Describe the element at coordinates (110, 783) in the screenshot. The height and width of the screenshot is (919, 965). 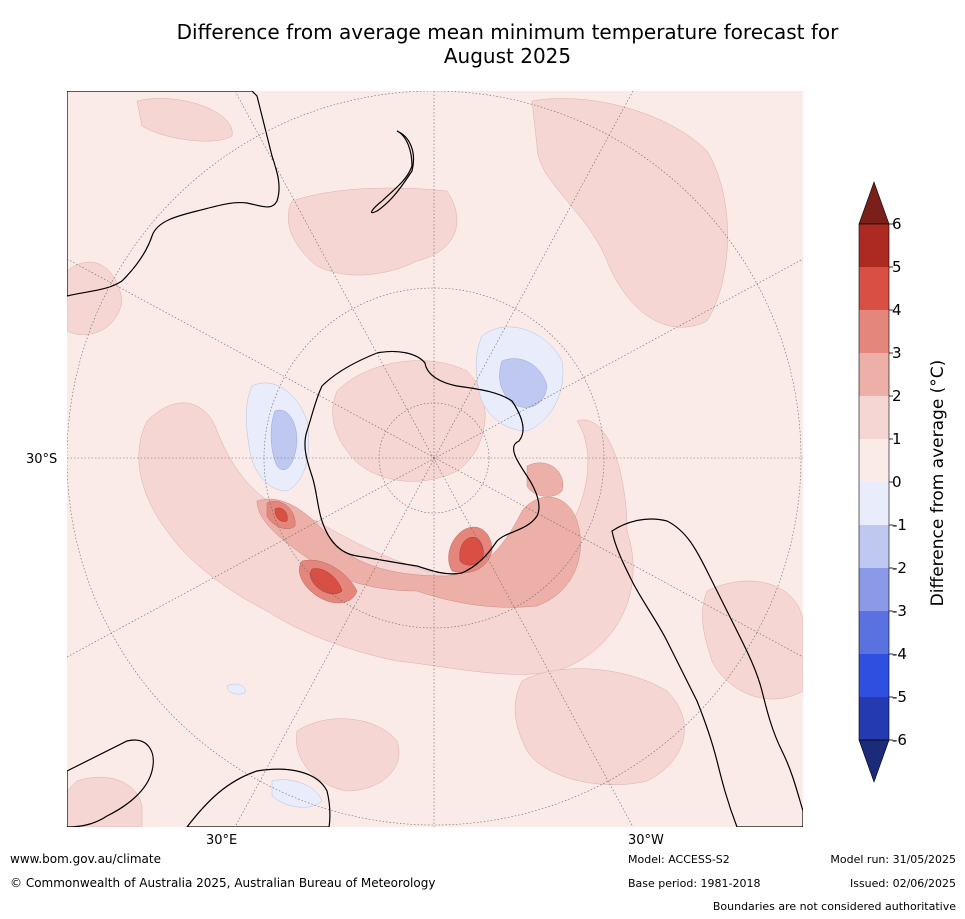
I see `africa-outline` at that location.